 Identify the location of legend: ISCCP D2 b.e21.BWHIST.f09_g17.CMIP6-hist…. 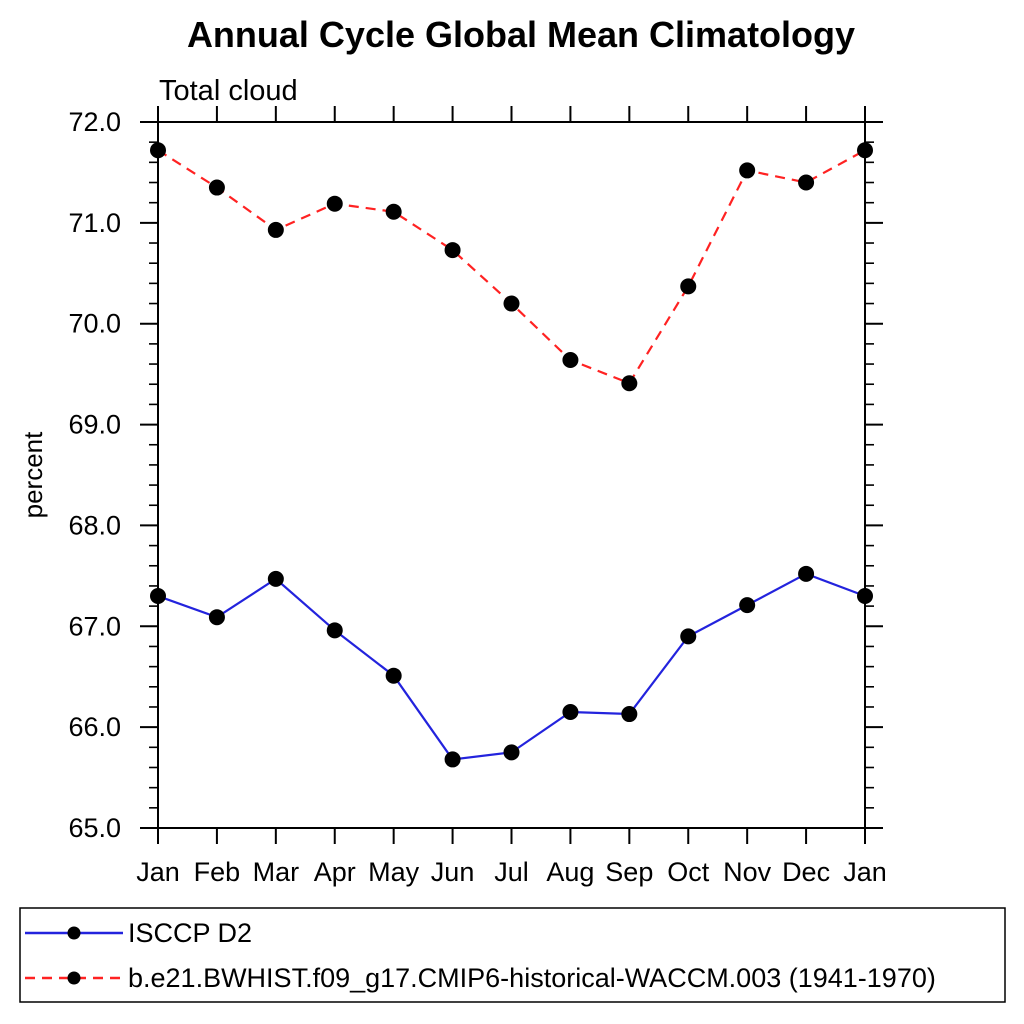
(512, 955).